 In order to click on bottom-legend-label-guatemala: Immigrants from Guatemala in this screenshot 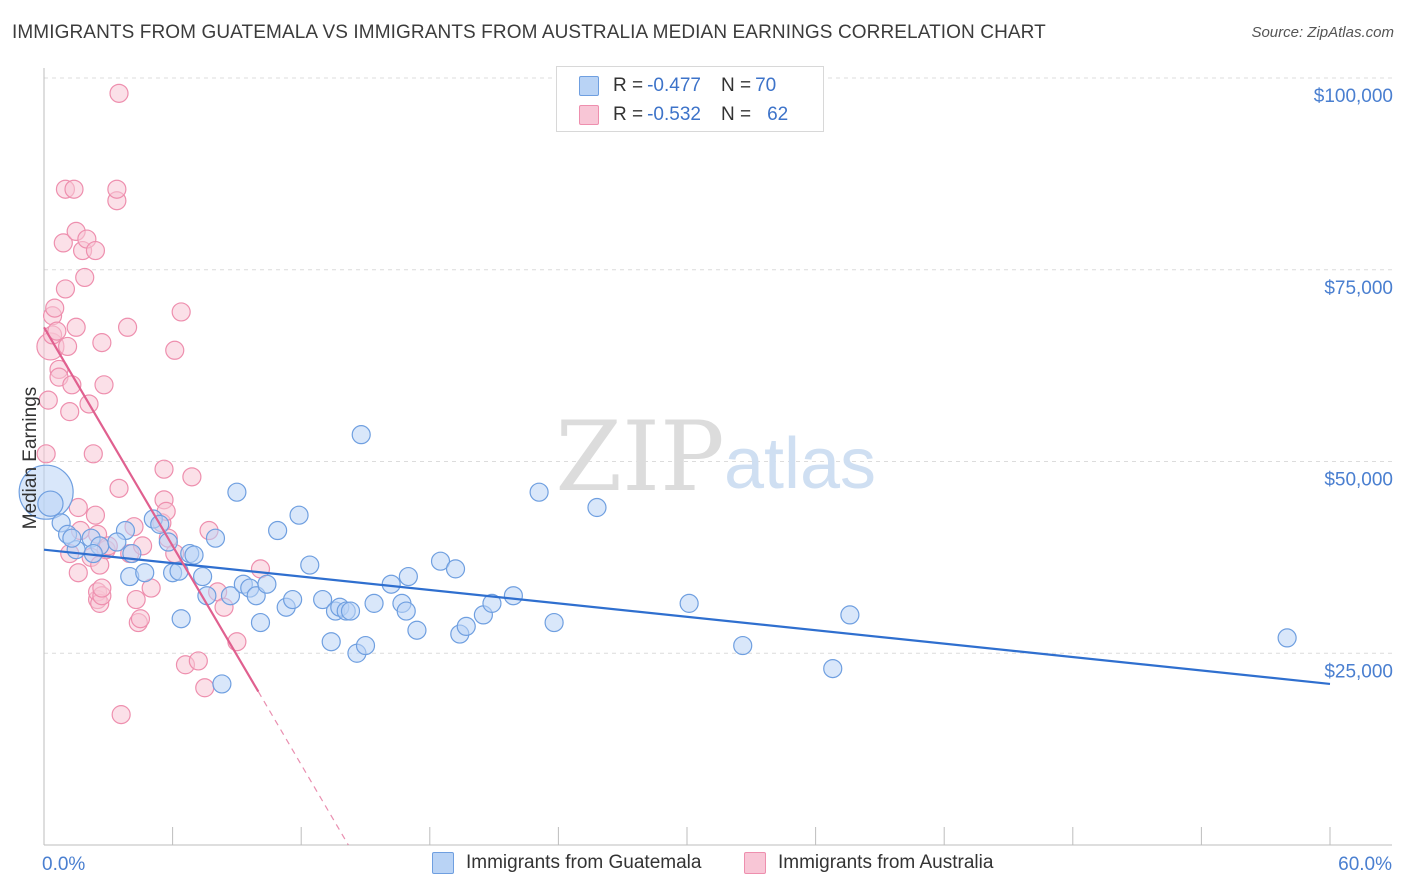, I will do `click(584, 862)`.